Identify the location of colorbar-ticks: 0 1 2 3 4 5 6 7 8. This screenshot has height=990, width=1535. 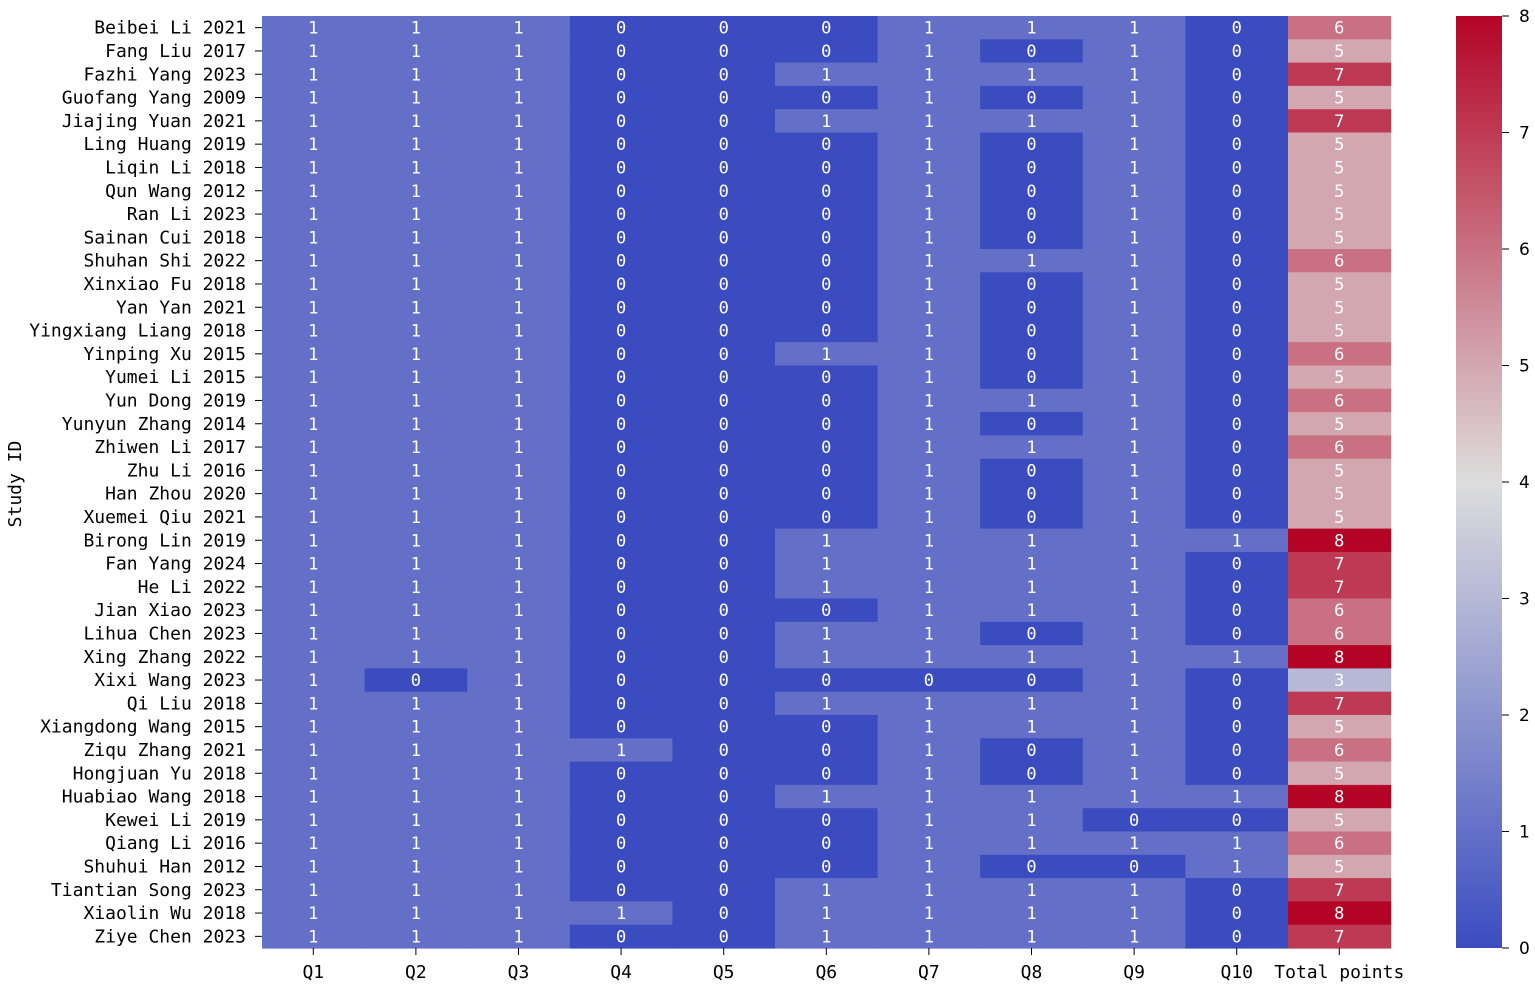
(1516, 483).